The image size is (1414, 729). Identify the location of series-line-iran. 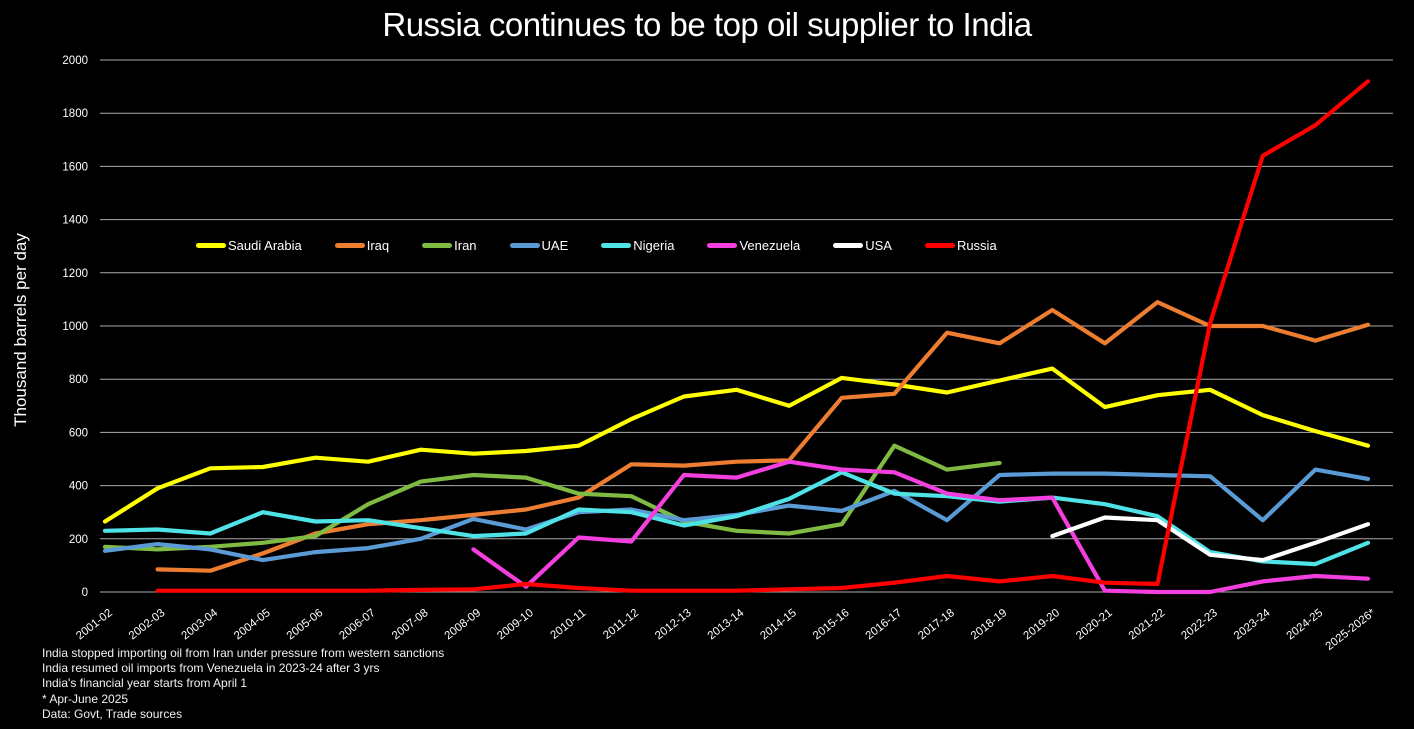
(552, 497).